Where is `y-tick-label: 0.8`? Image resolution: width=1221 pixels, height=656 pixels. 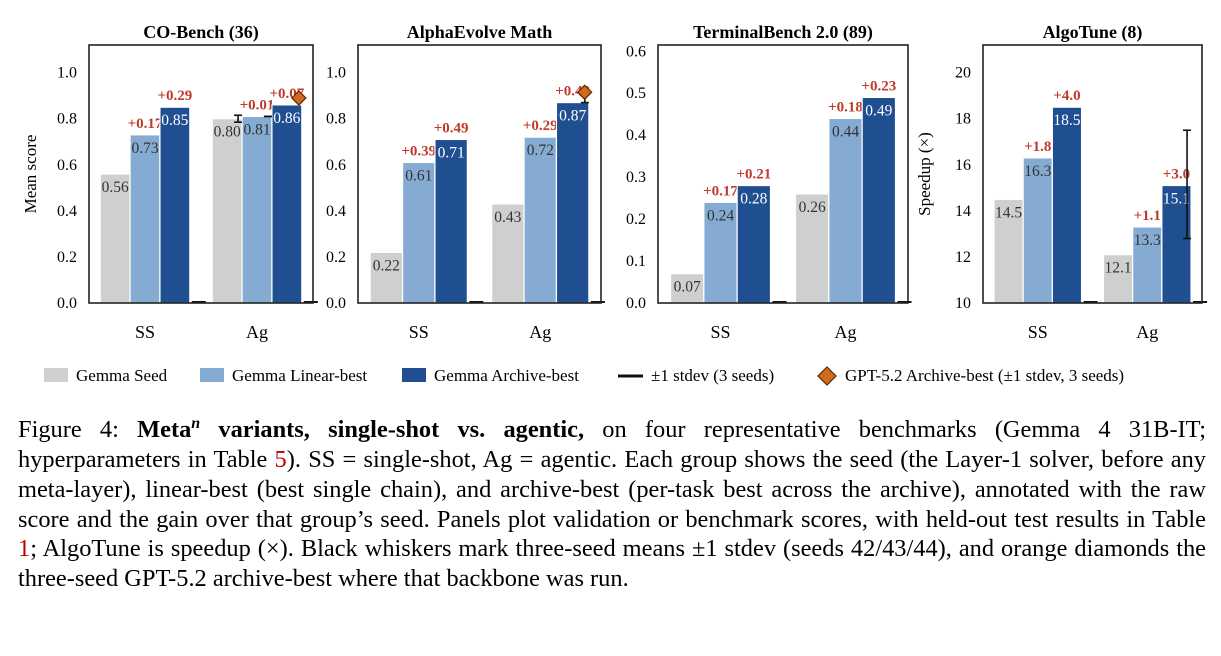
y-tick-label: 0.8 is located at coordinates (67, 119).